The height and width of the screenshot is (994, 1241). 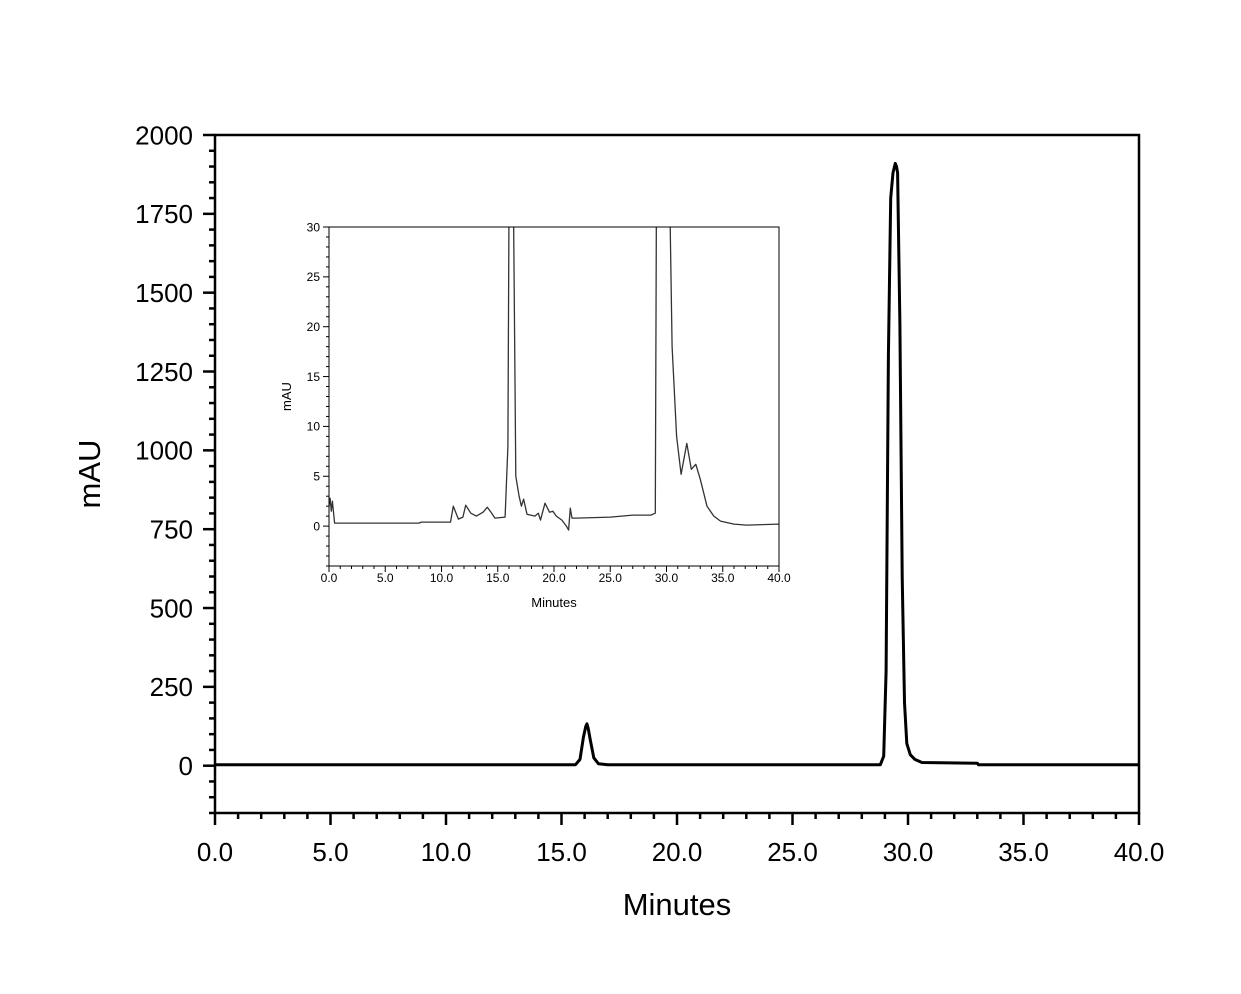 I want to click on data-series-line, so click(x=554, y=379).